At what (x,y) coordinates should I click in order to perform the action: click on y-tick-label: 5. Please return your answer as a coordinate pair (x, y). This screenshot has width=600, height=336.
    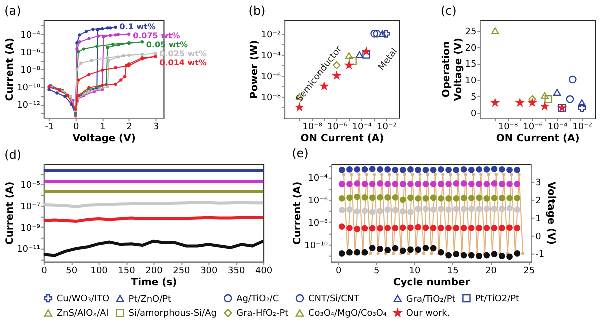
    Looking at the image, I should click on (473, 97).